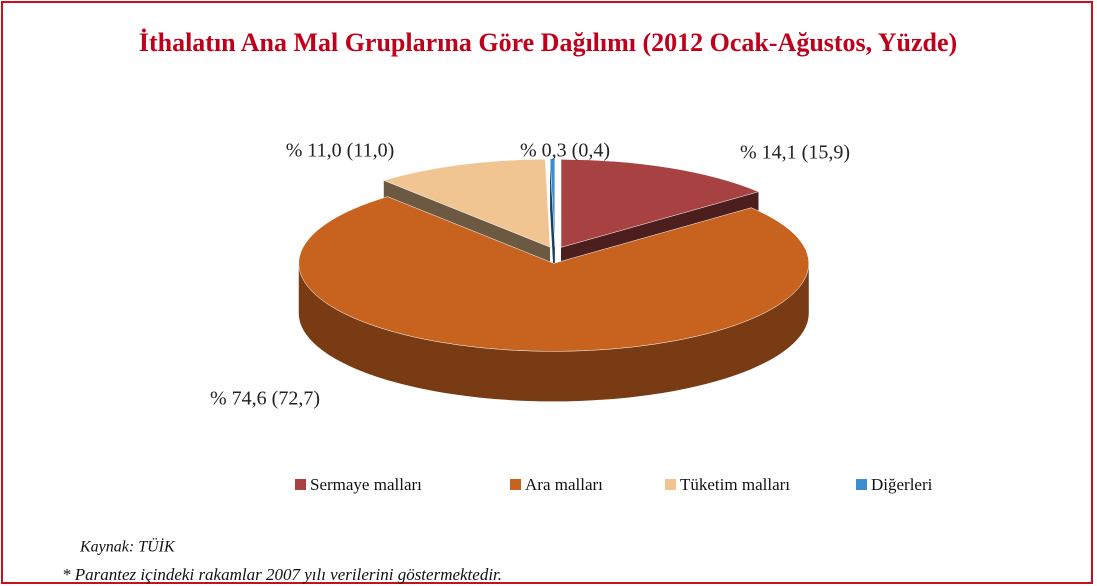 The width and height of the screenshot is (1097, 586). Describe the element at coordinates (795, 153) in the screenshot. I see `data-label: % 14,1 (15,9)` at that location.